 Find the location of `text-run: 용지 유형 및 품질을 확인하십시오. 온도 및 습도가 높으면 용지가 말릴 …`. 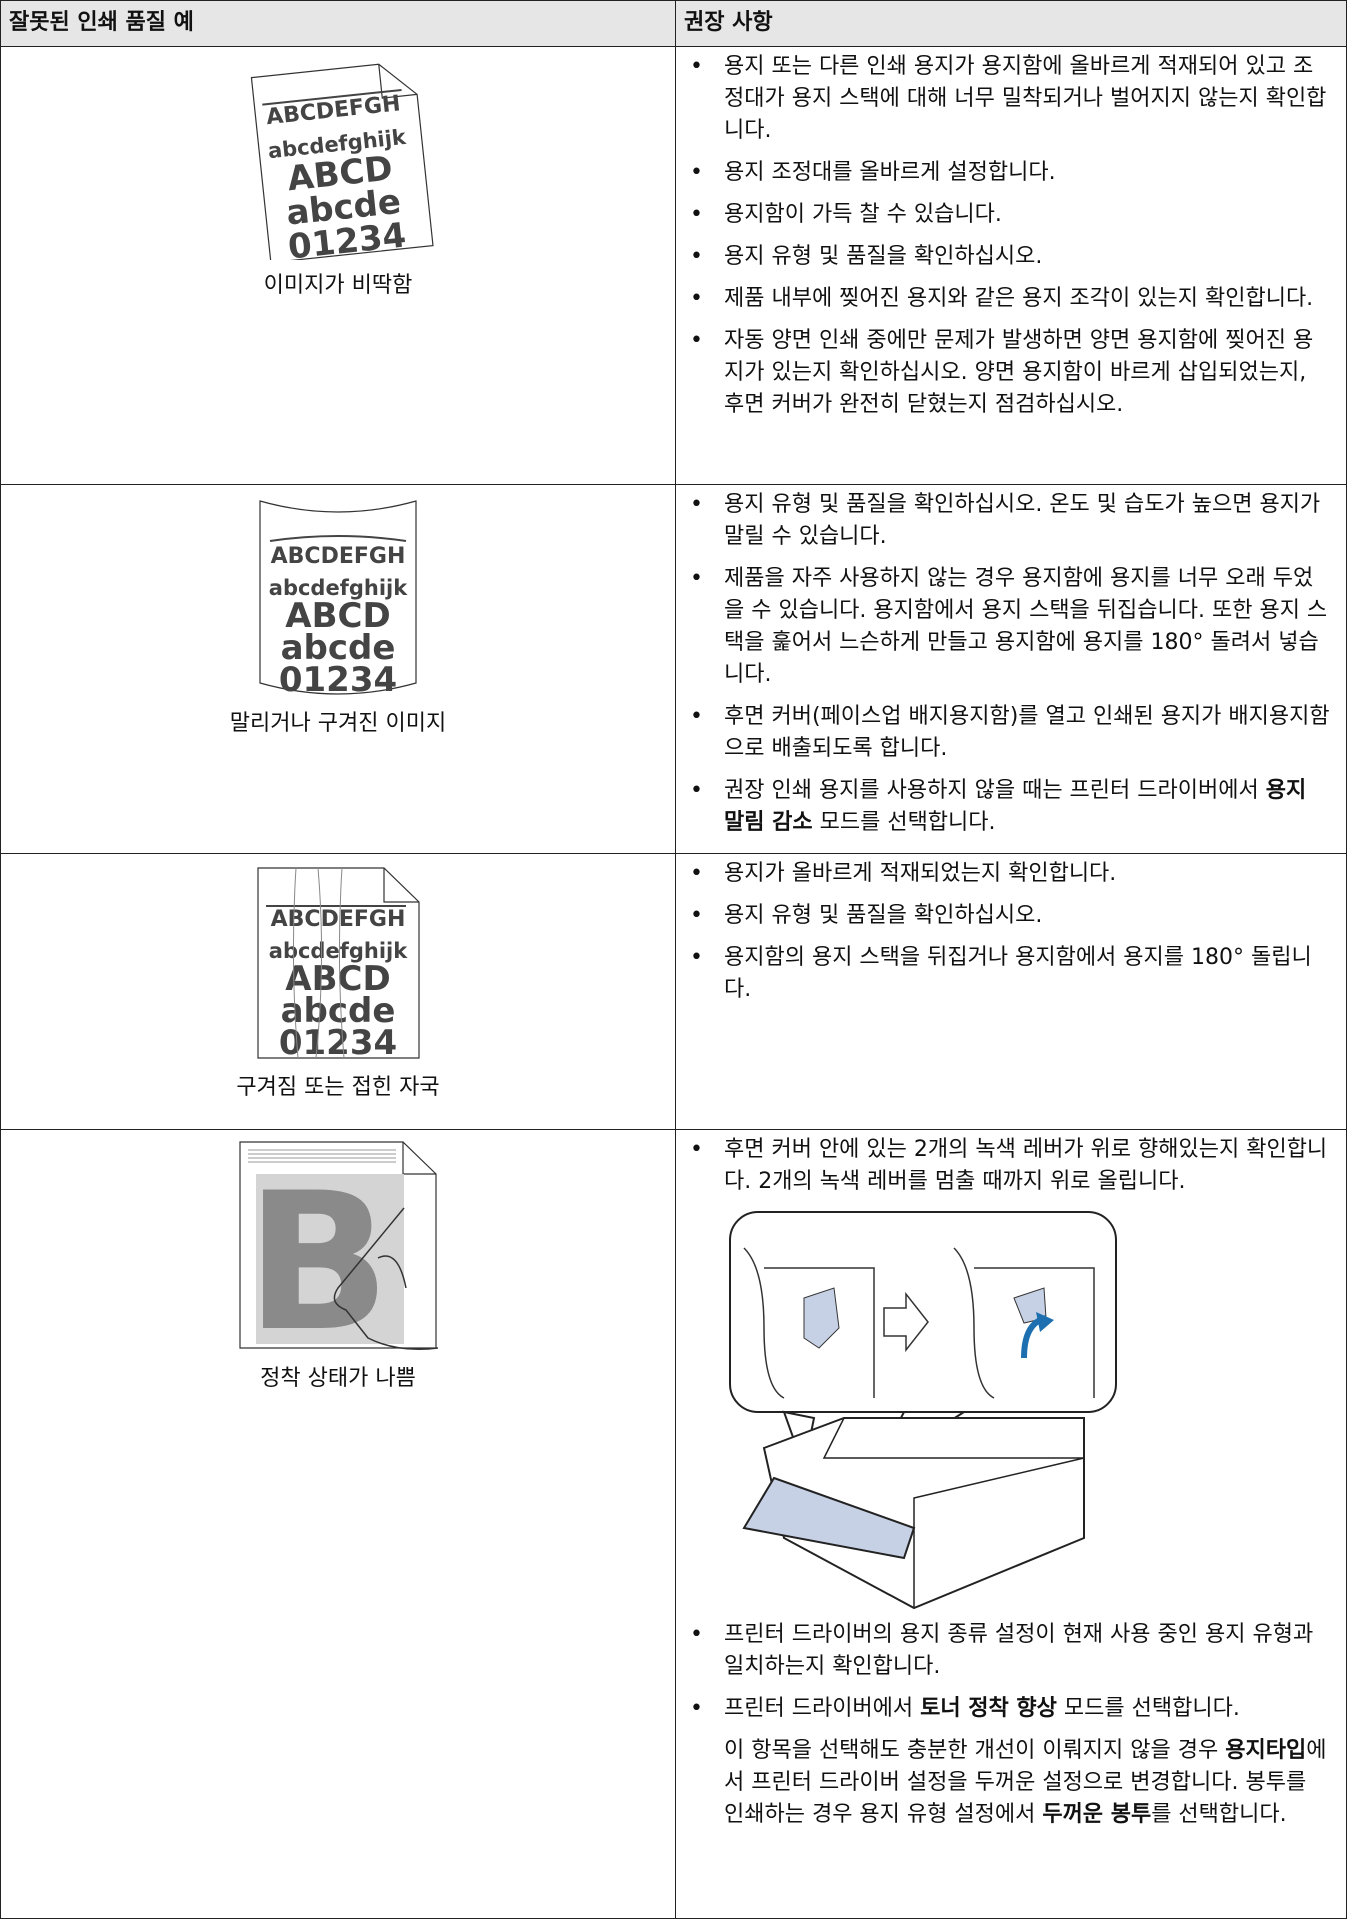

text-run: 용지 유형 및 품질을 확인하십시오. 온도 및 습도가 높으면 용지가 말릴 … is located at coordinates (1022, 520).